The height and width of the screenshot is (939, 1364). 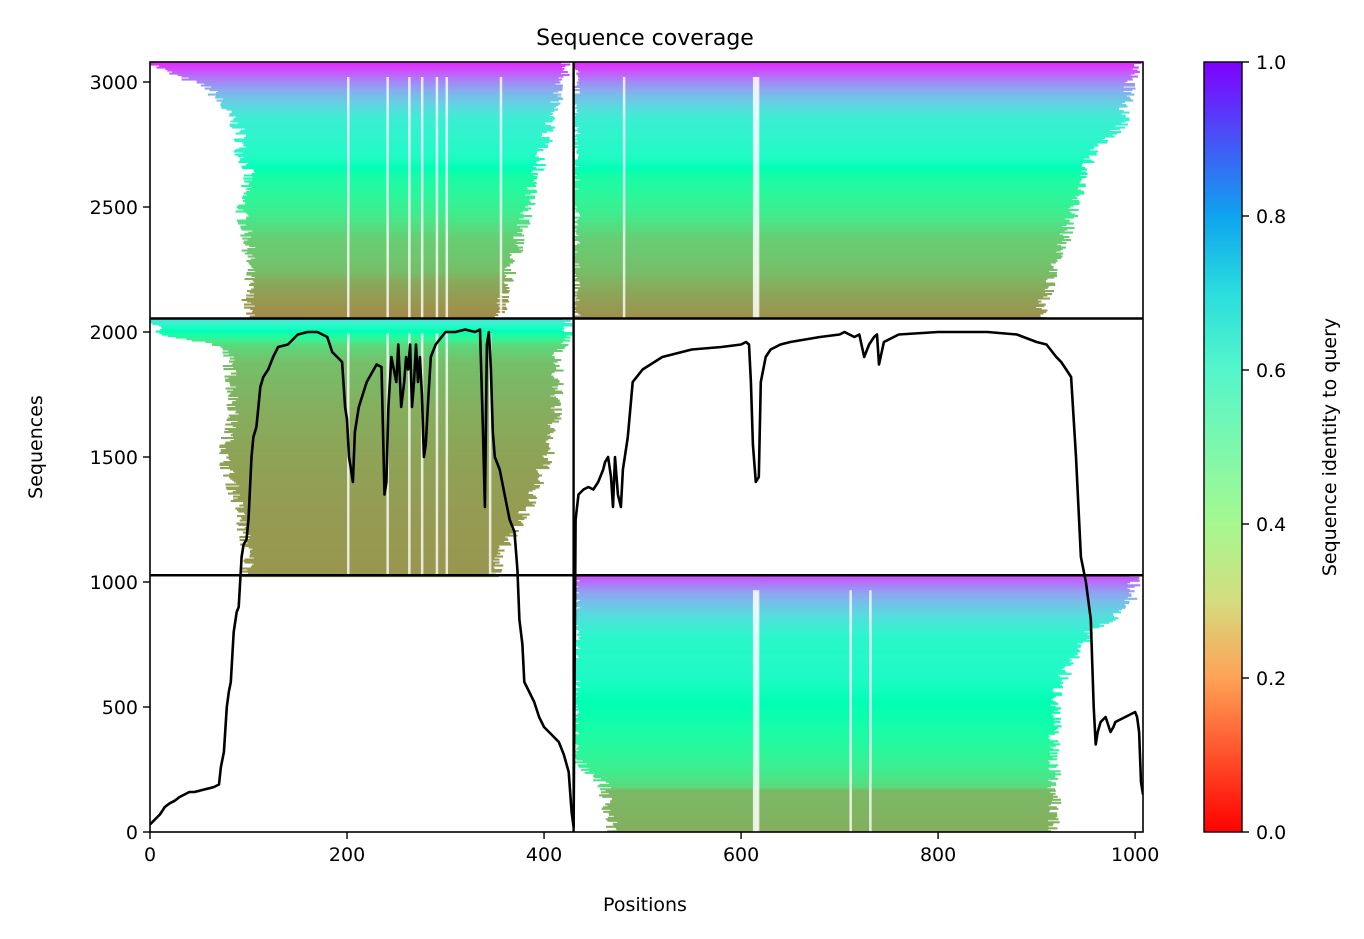 I want to click on colorbar-tick-label: 0.0, so click(x=1271, y=833).